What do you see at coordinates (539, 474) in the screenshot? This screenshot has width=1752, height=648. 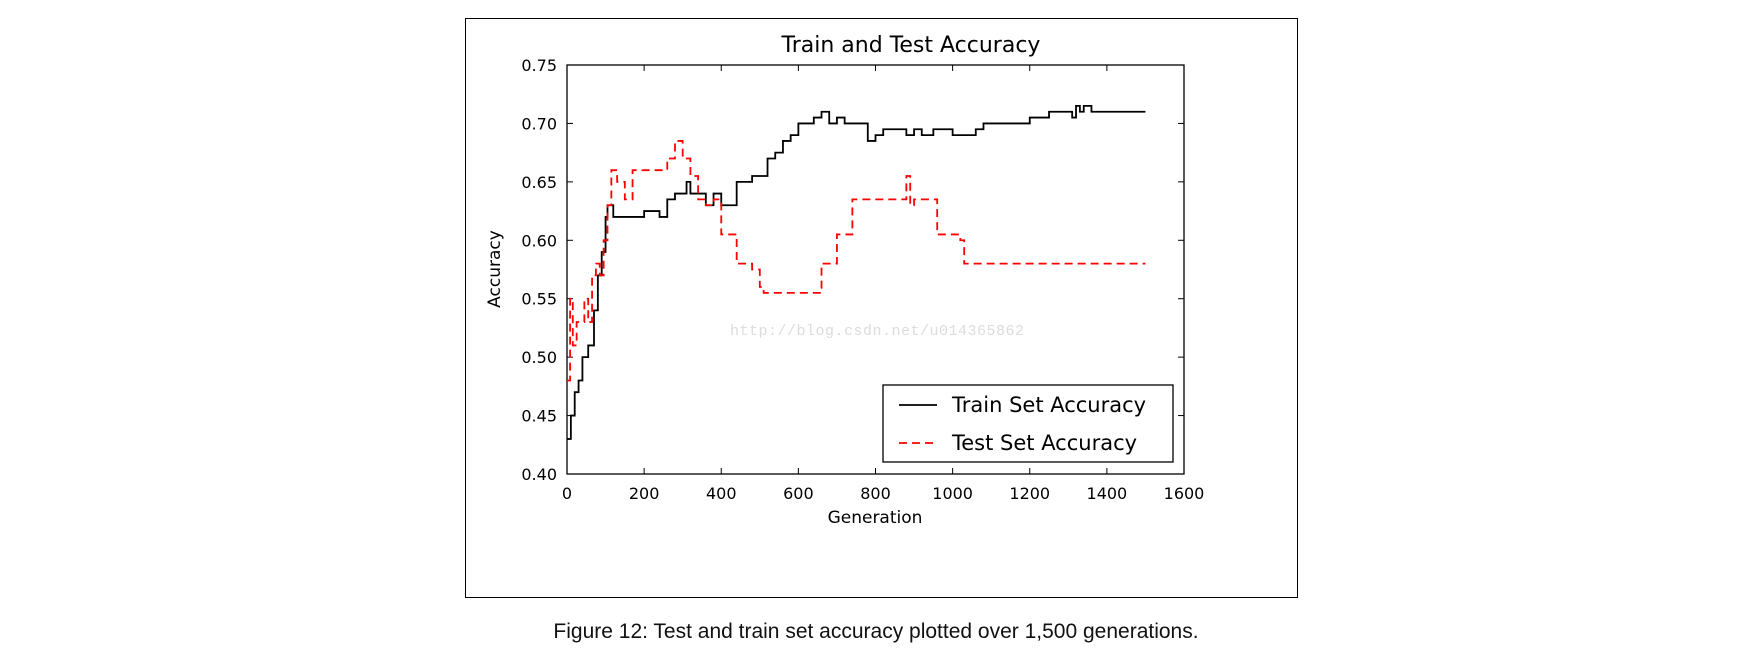 I see `y-tick-label: 0.40` at bounding box center [539, 474].